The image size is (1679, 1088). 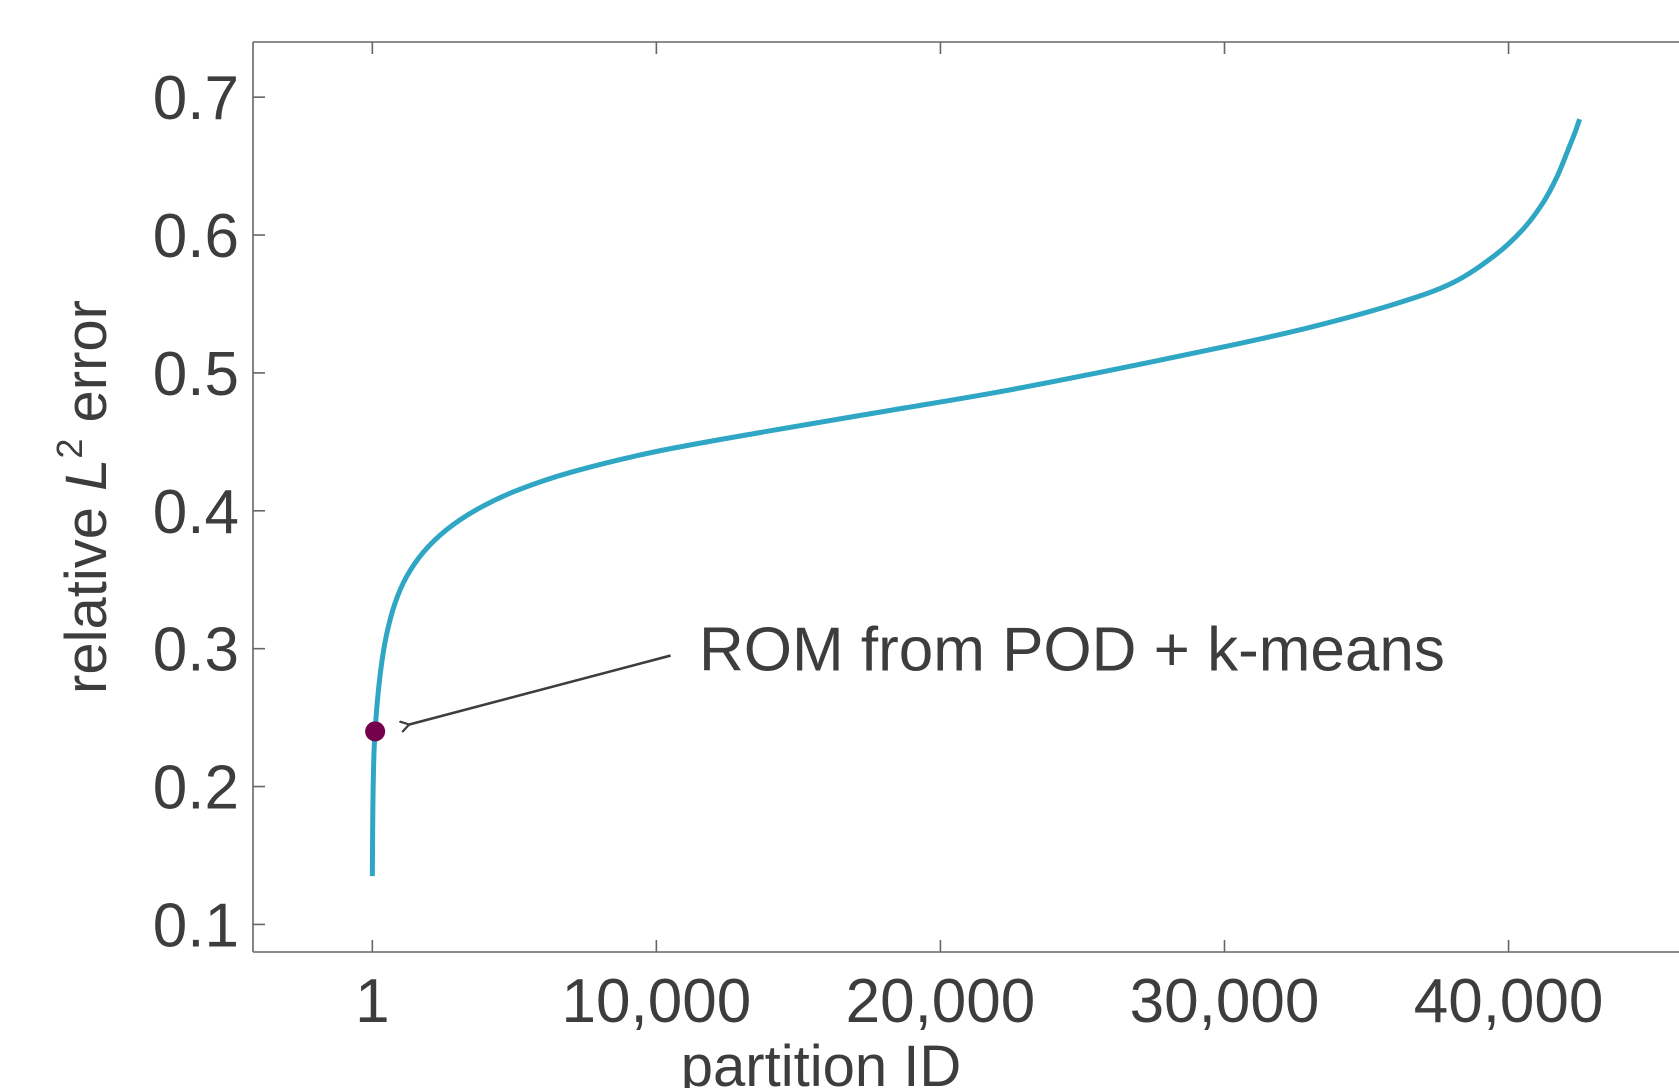 I want to click on y-tick-label: 0.4, so click(x=196, y=512).